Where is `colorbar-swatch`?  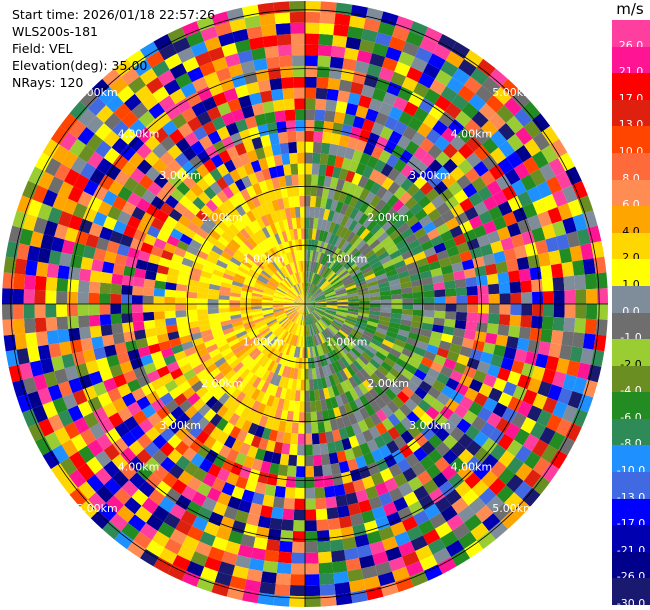 colorbar-swatch is located at coordinates (631, 113).